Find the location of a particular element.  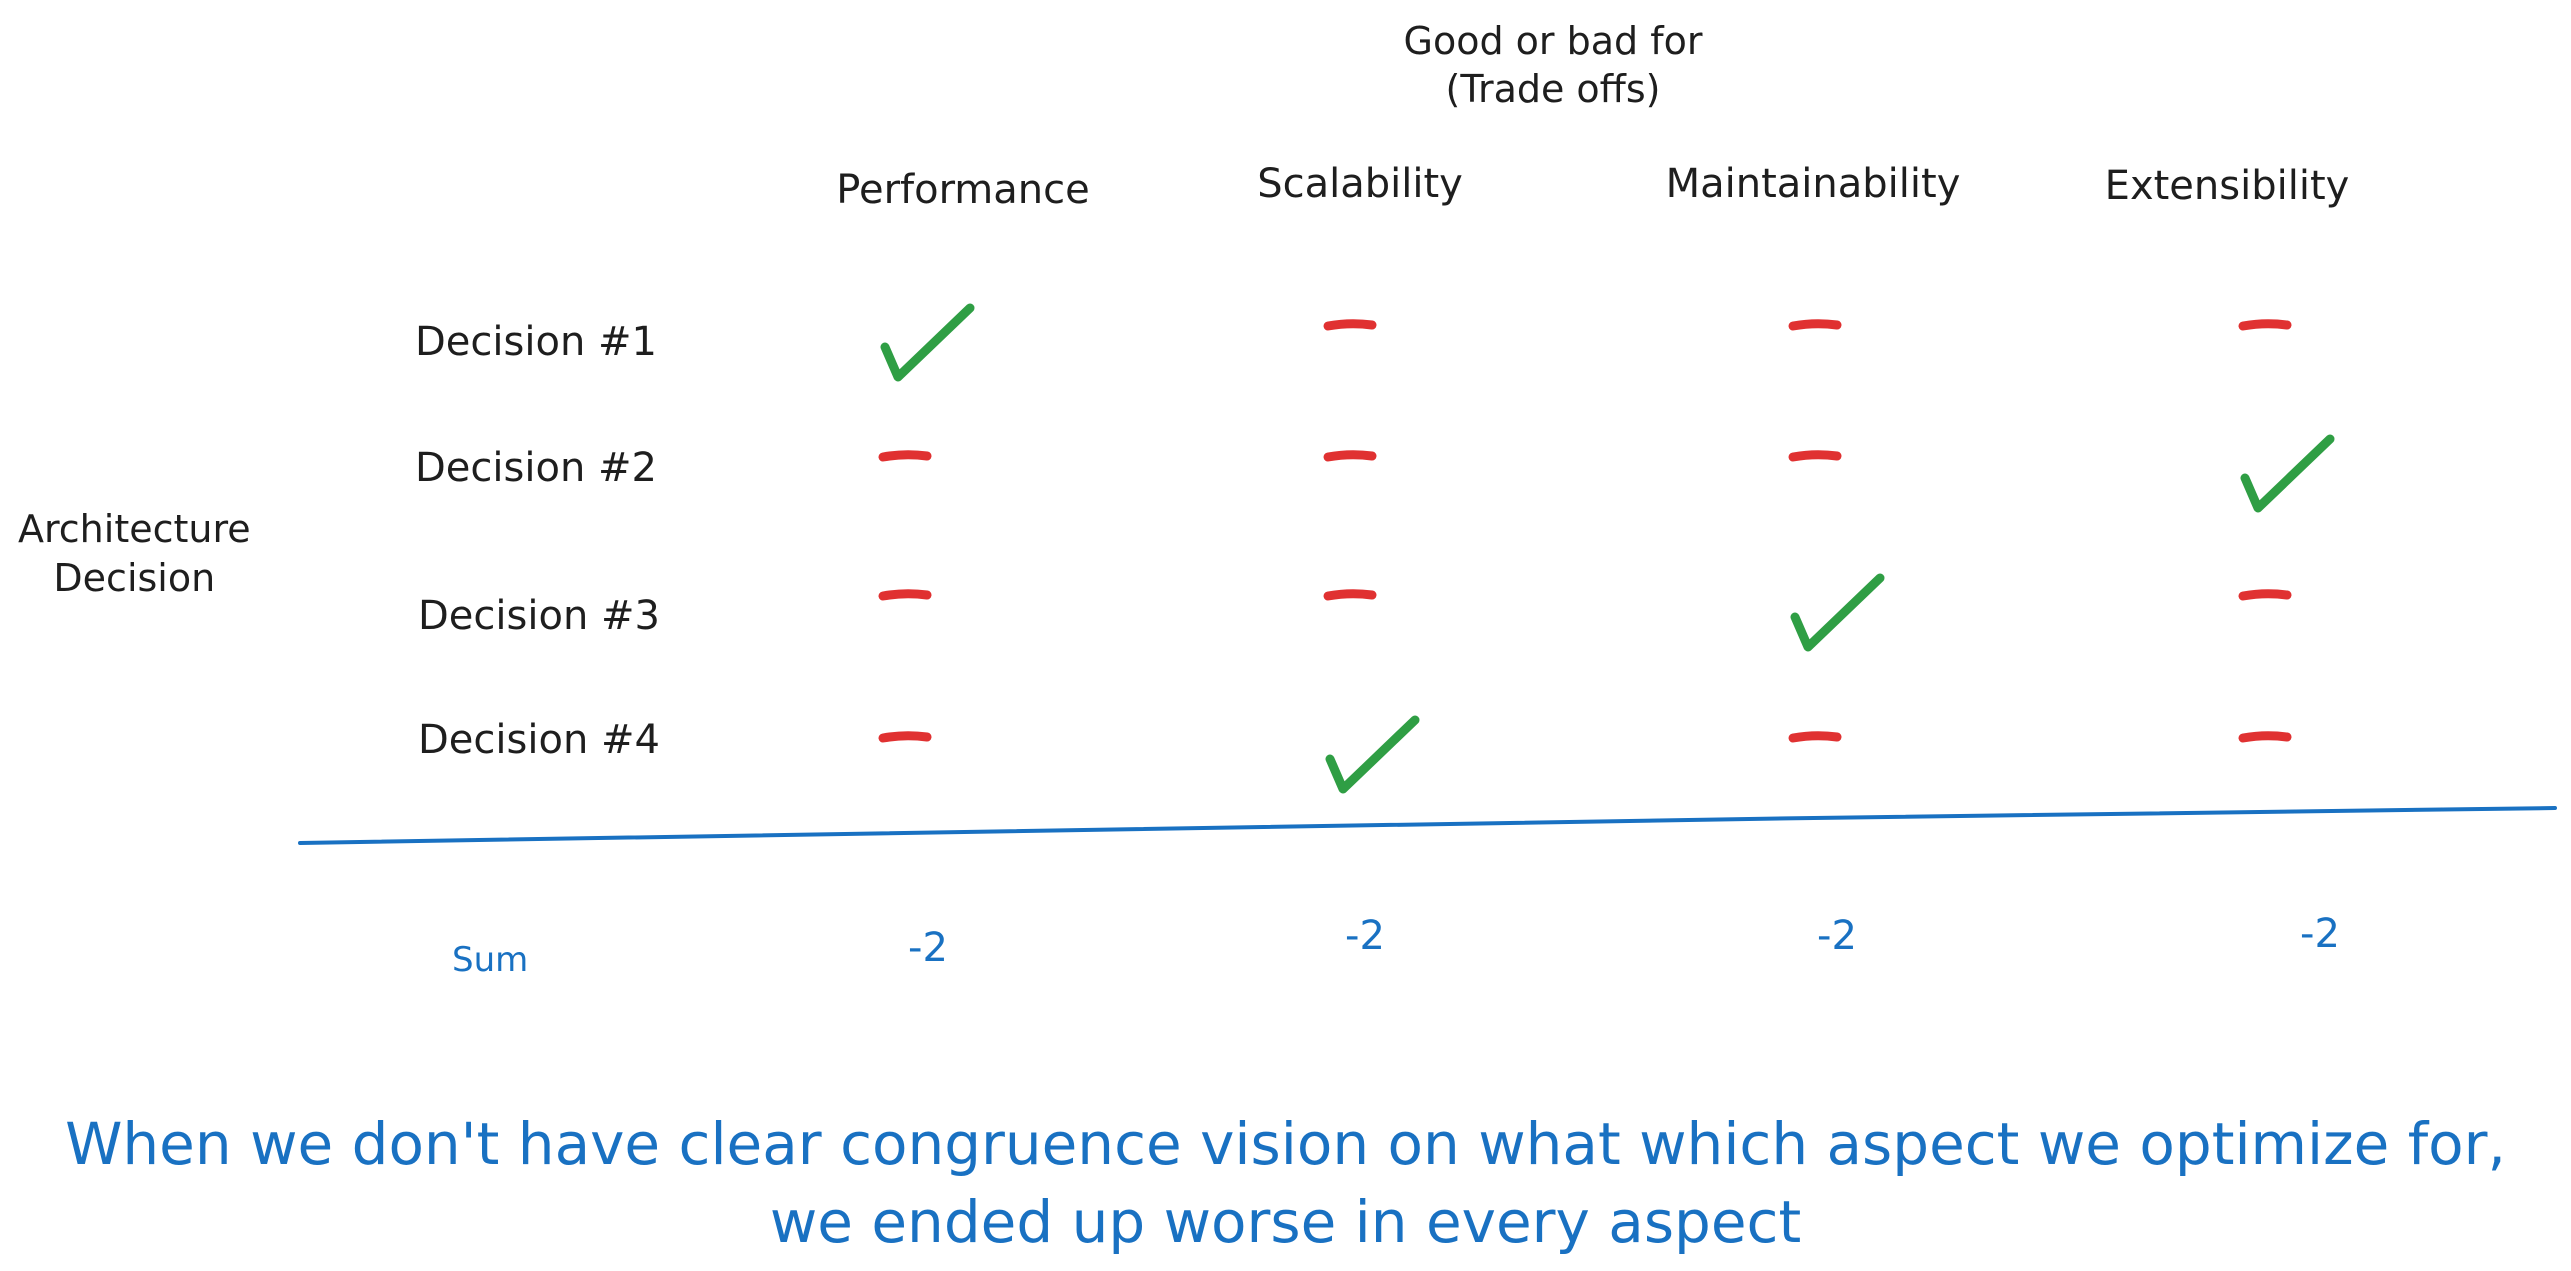

row-header-decision-3: Decision #3 is located at coordinates (539, 616).